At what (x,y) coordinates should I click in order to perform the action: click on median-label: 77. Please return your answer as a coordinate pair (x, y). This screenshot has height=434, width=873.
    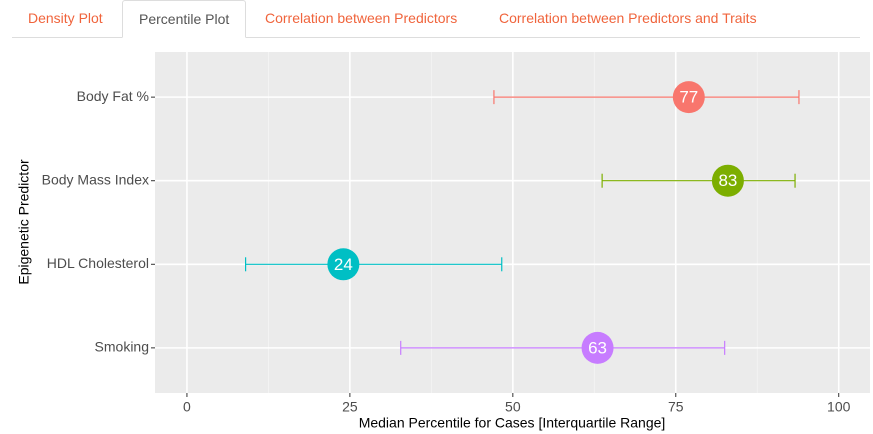
    Looking at the image, I should click on (688, 97).